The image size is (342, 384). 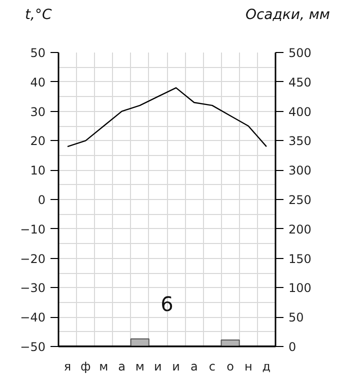 What do you see at coordinates (38, 111) in the screenshot?
I see `y-tick-label: 30` at bounding box center [38, 111].